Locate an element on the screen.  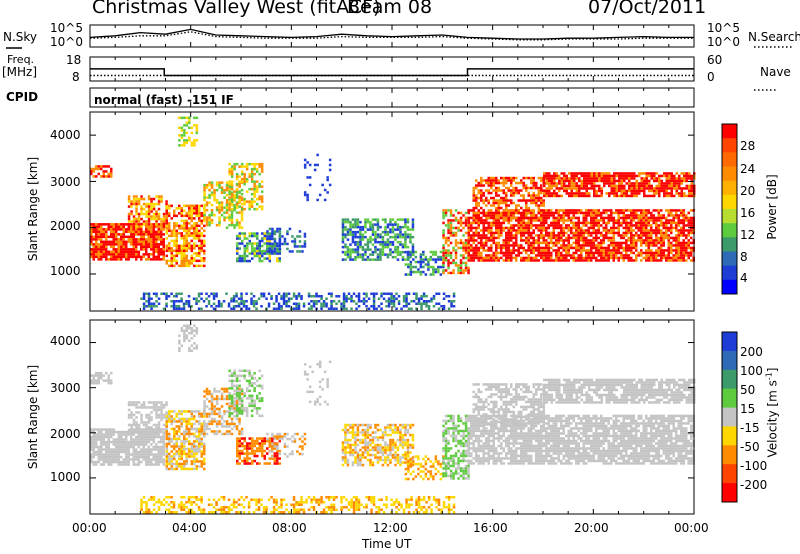
velocity-rising-band is located at coordinates (147, 417).